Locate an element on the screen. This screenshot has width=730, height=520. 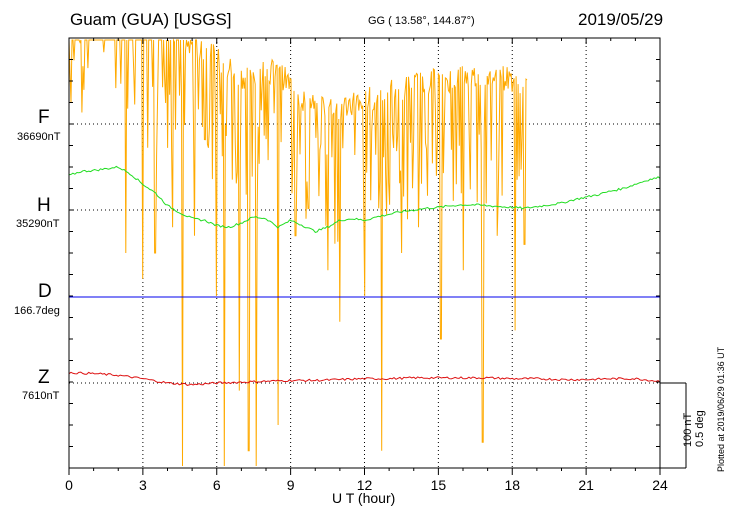
d-baseline-label: 166.7deg is located at coordinates (37, 311).